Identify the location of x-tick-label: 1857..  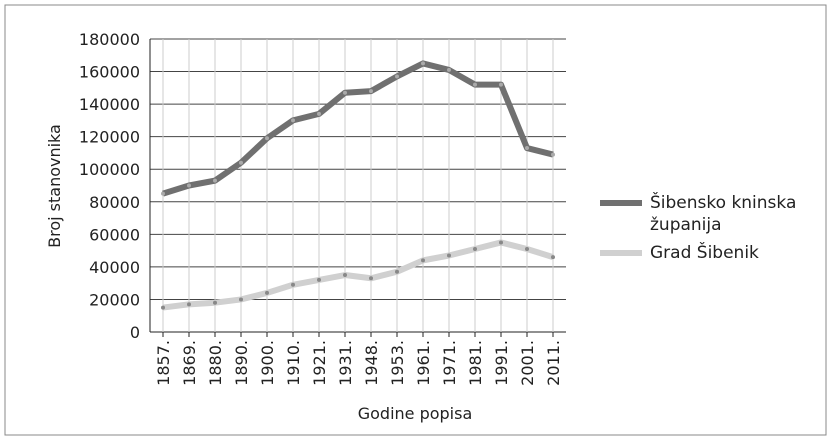
(163, 363).